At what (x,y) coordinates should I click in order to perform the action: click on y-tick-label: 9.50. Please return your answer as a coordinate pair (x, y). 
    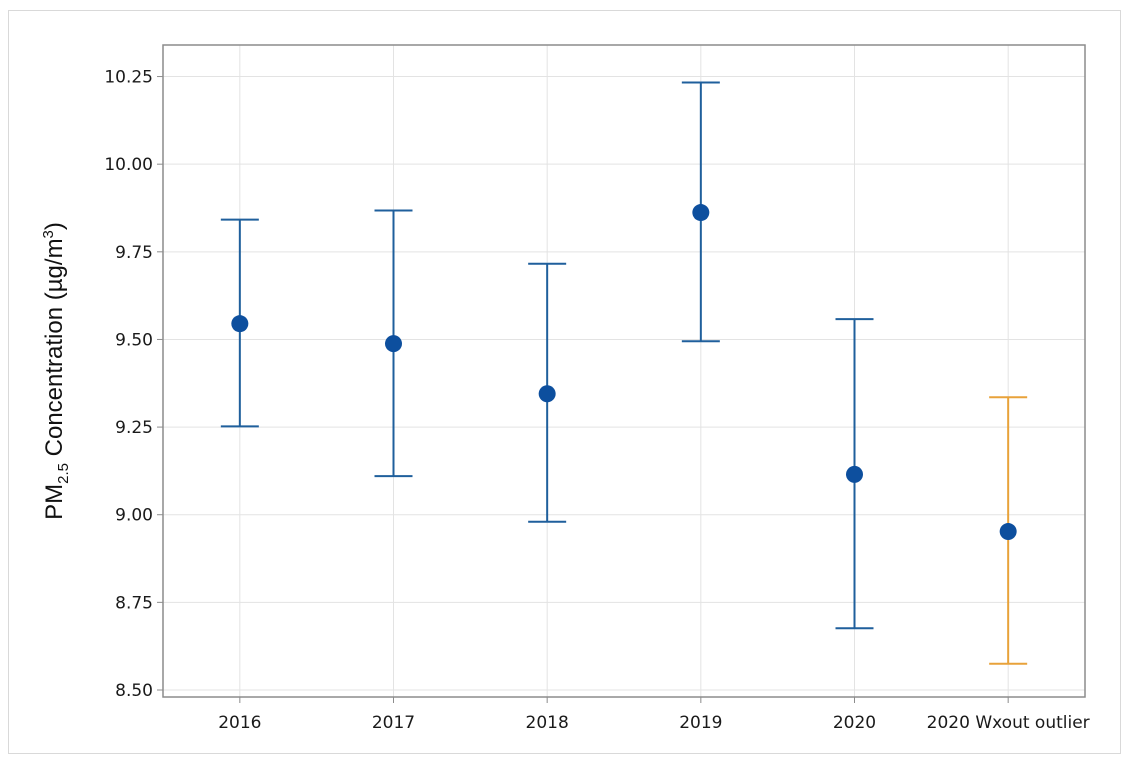
    Looking at the image, I should click on (134, 340).